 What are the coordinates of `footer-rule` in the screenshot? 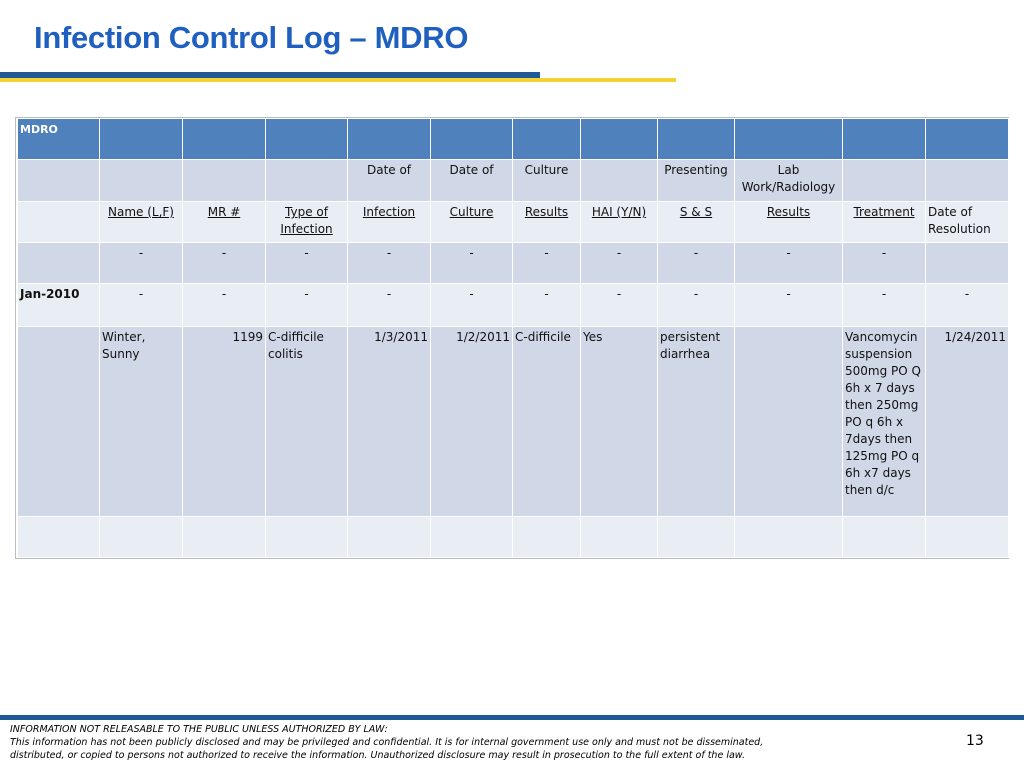 It's located at (512, 717).